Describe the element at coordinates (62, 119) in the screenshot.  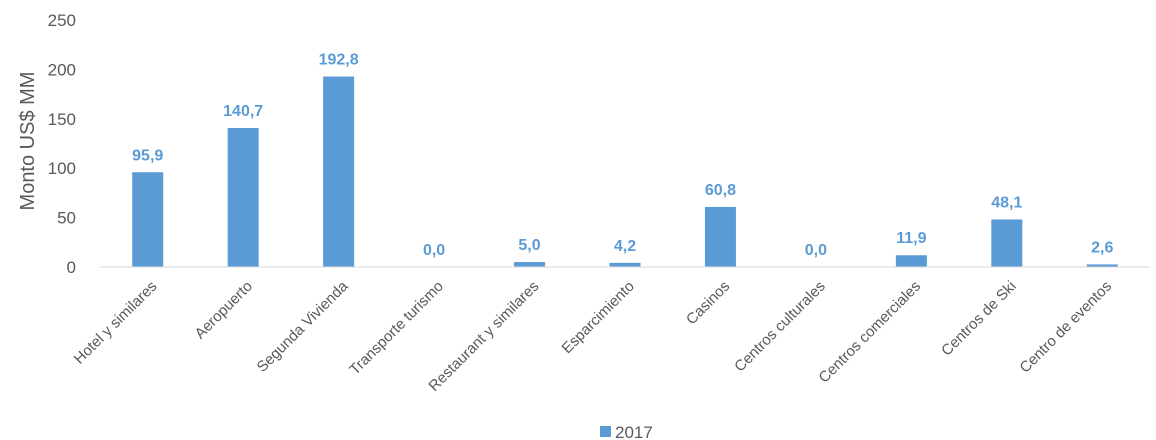
I see `y-tick-label: 150` at that location.